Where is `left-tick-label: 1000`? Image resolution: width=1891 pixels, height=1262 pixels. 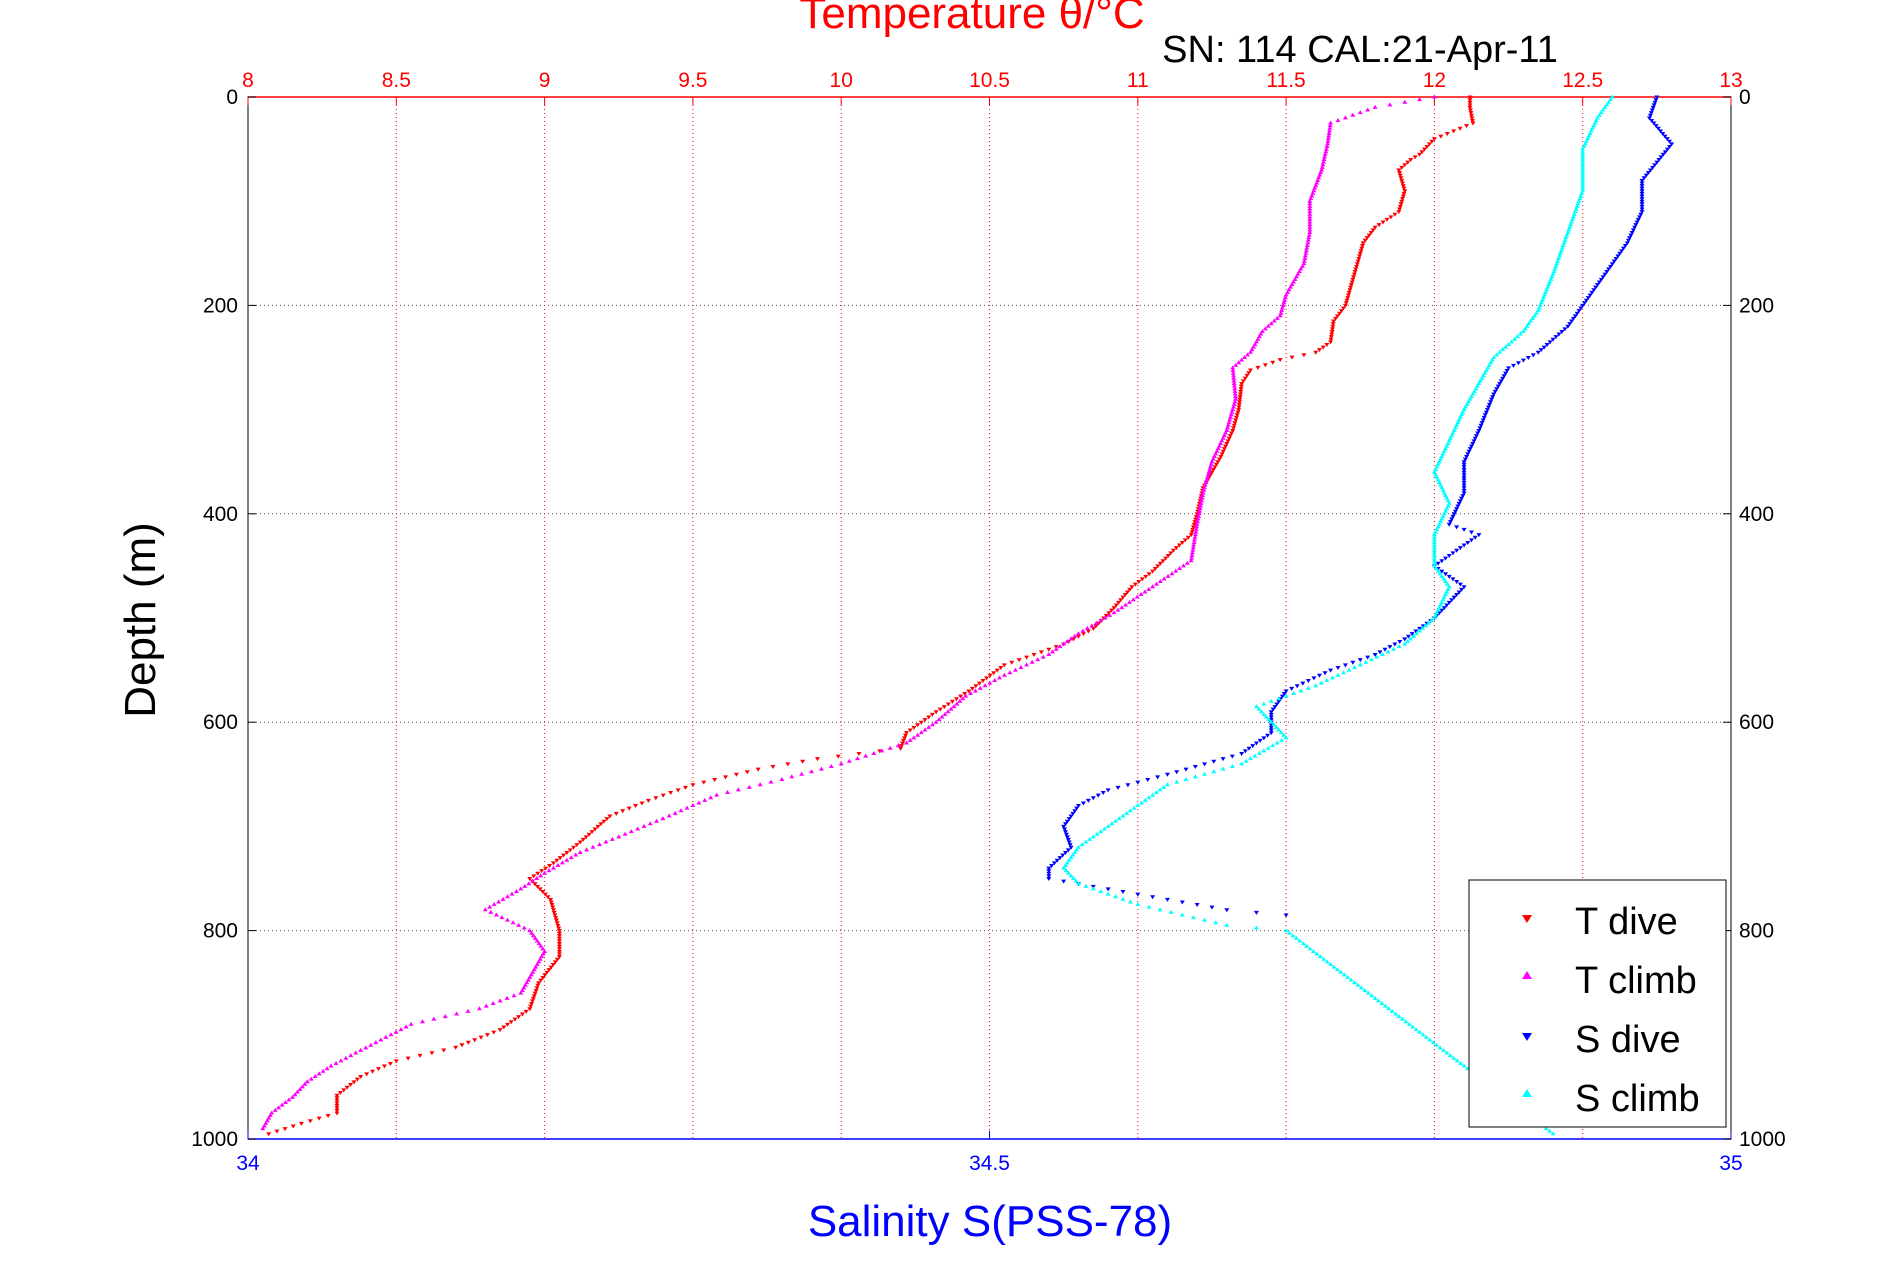
left-tick-label: 1000 is located at coordinates (214, 1139).